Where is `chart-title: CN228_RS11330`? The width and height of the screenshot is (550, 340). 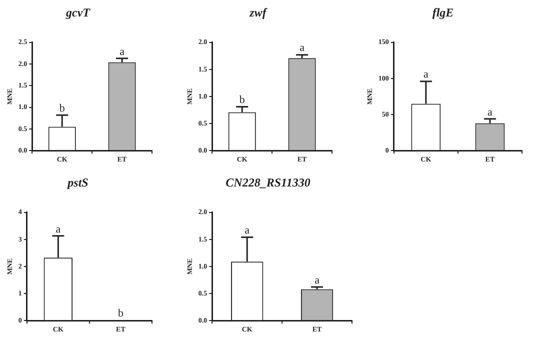
chart-title: CN228_RS11330 is located at coordinates (268, 182).